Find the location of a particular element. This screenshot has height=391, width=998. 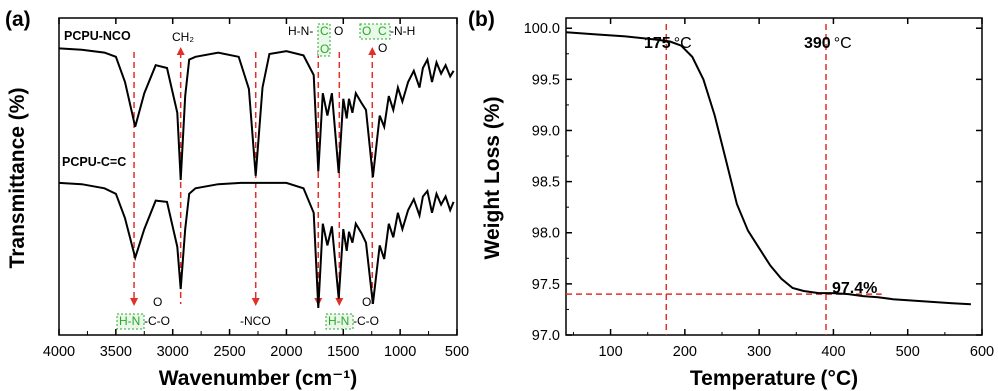

peak-label-urethane-bottom-1: H-N -C-O O is located at coordinates (143, 312).